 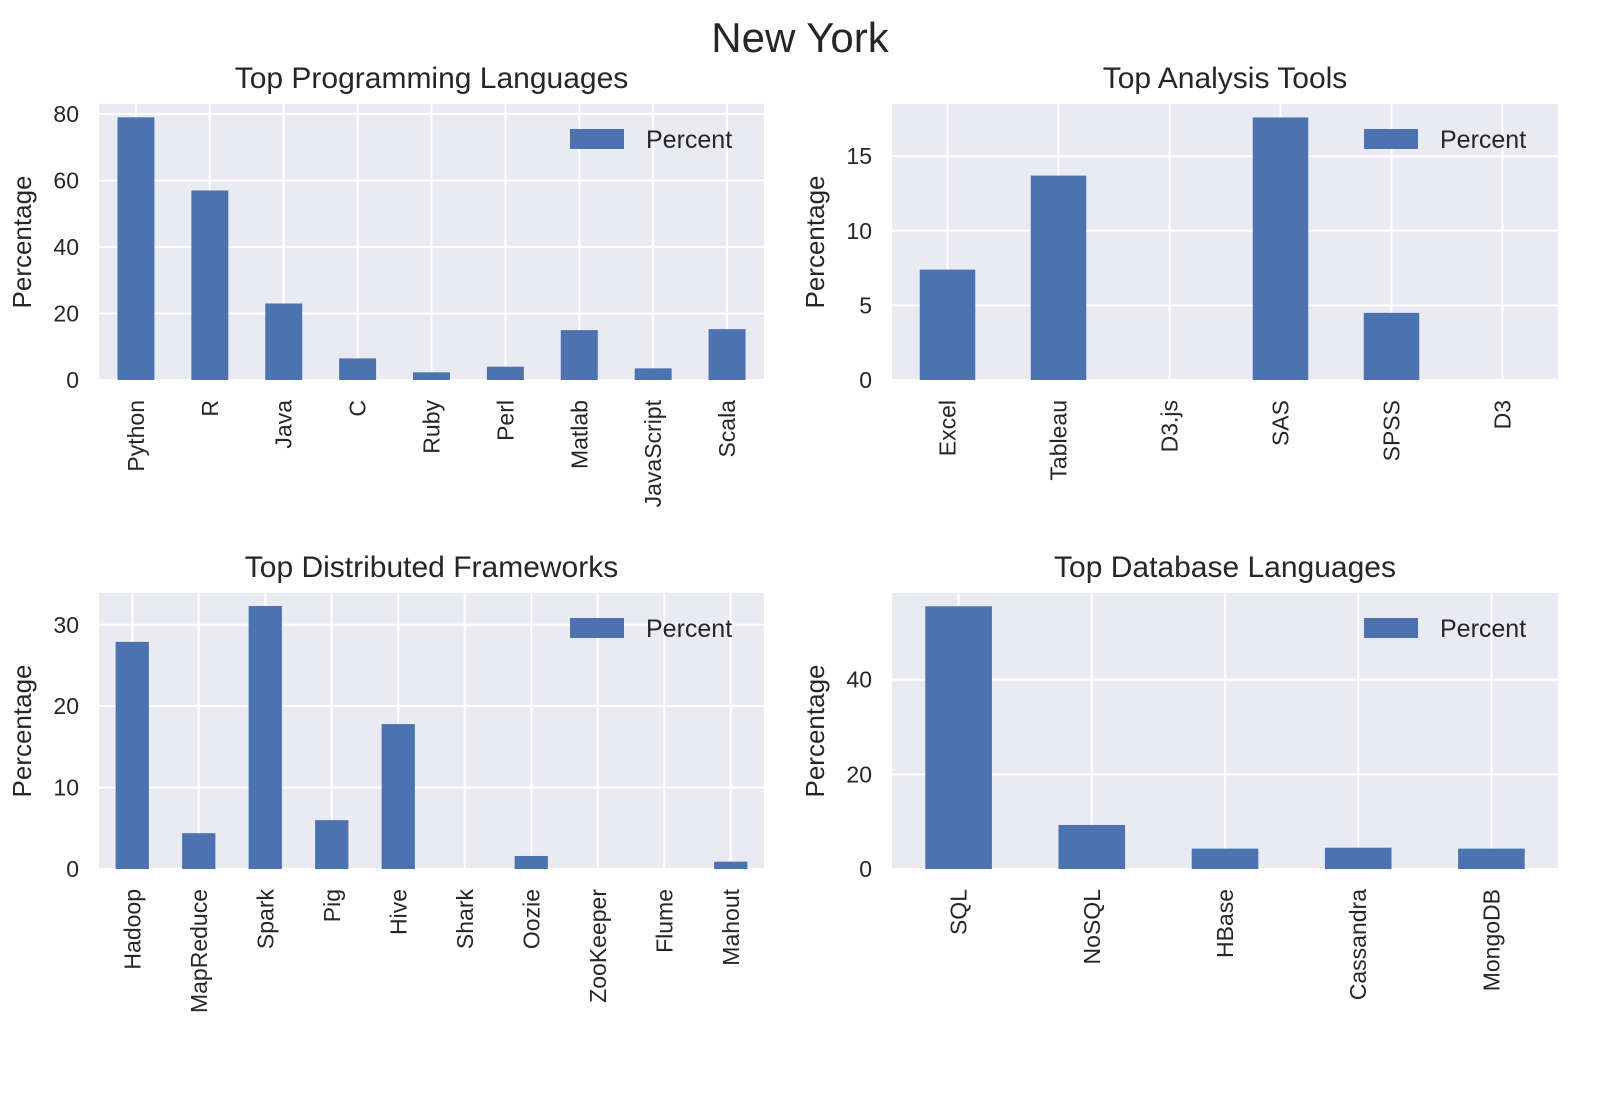 What do you see at coordinates (132, 755) in the screenshot?
I see `bar-hadoop` at bounding box center [132, 755].